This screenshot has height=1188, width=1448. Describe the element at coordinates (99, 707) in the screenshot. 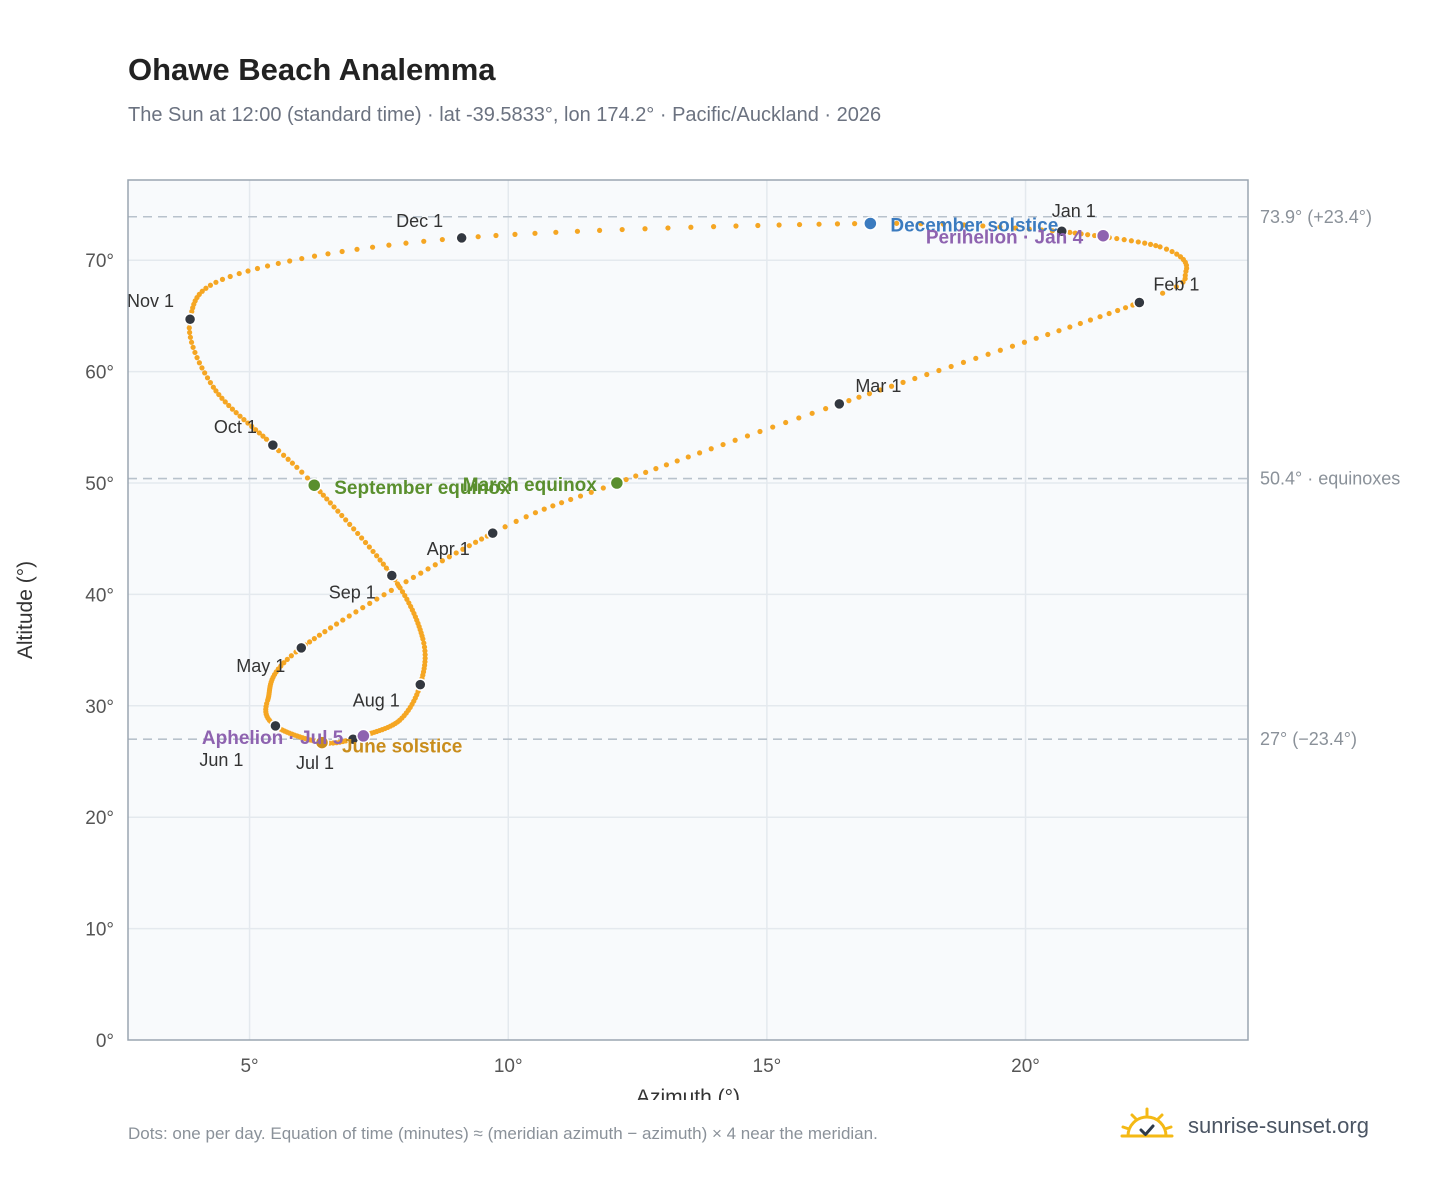

I see `y-tick-label: 30°` at that location.